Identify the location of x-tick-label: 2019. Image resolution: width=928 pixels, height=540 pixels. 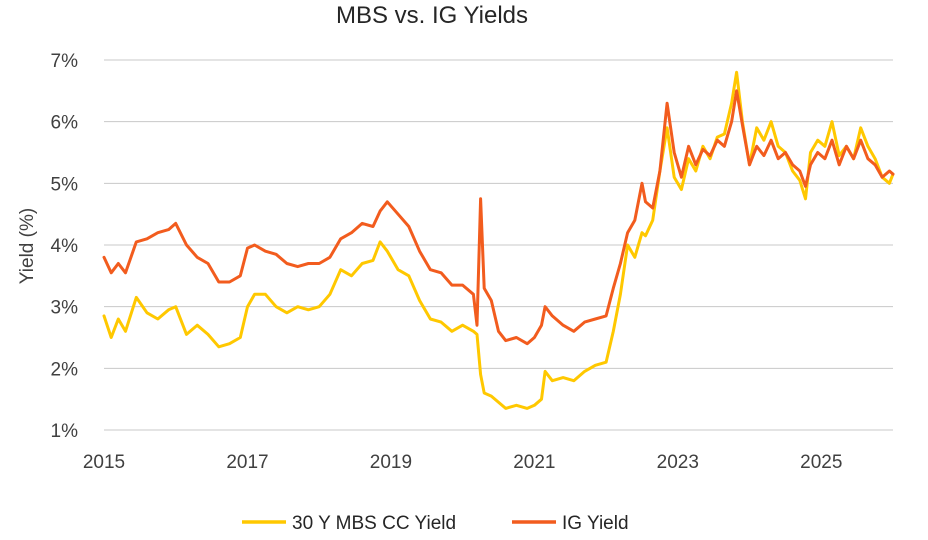
(391, 462).